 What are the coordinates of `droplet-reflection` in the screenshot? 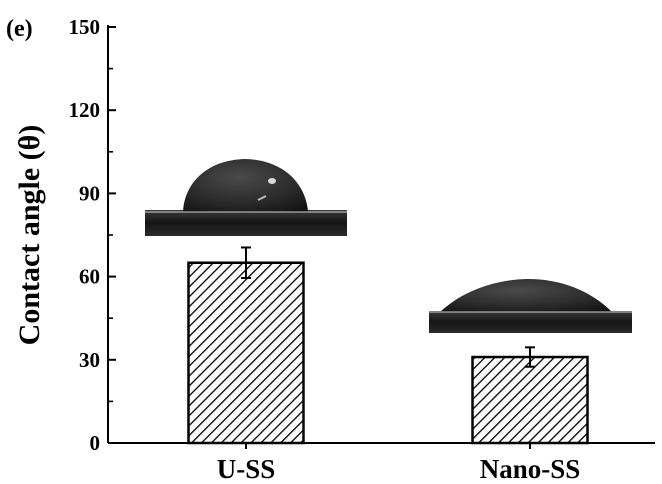 It's located at (262, 198).